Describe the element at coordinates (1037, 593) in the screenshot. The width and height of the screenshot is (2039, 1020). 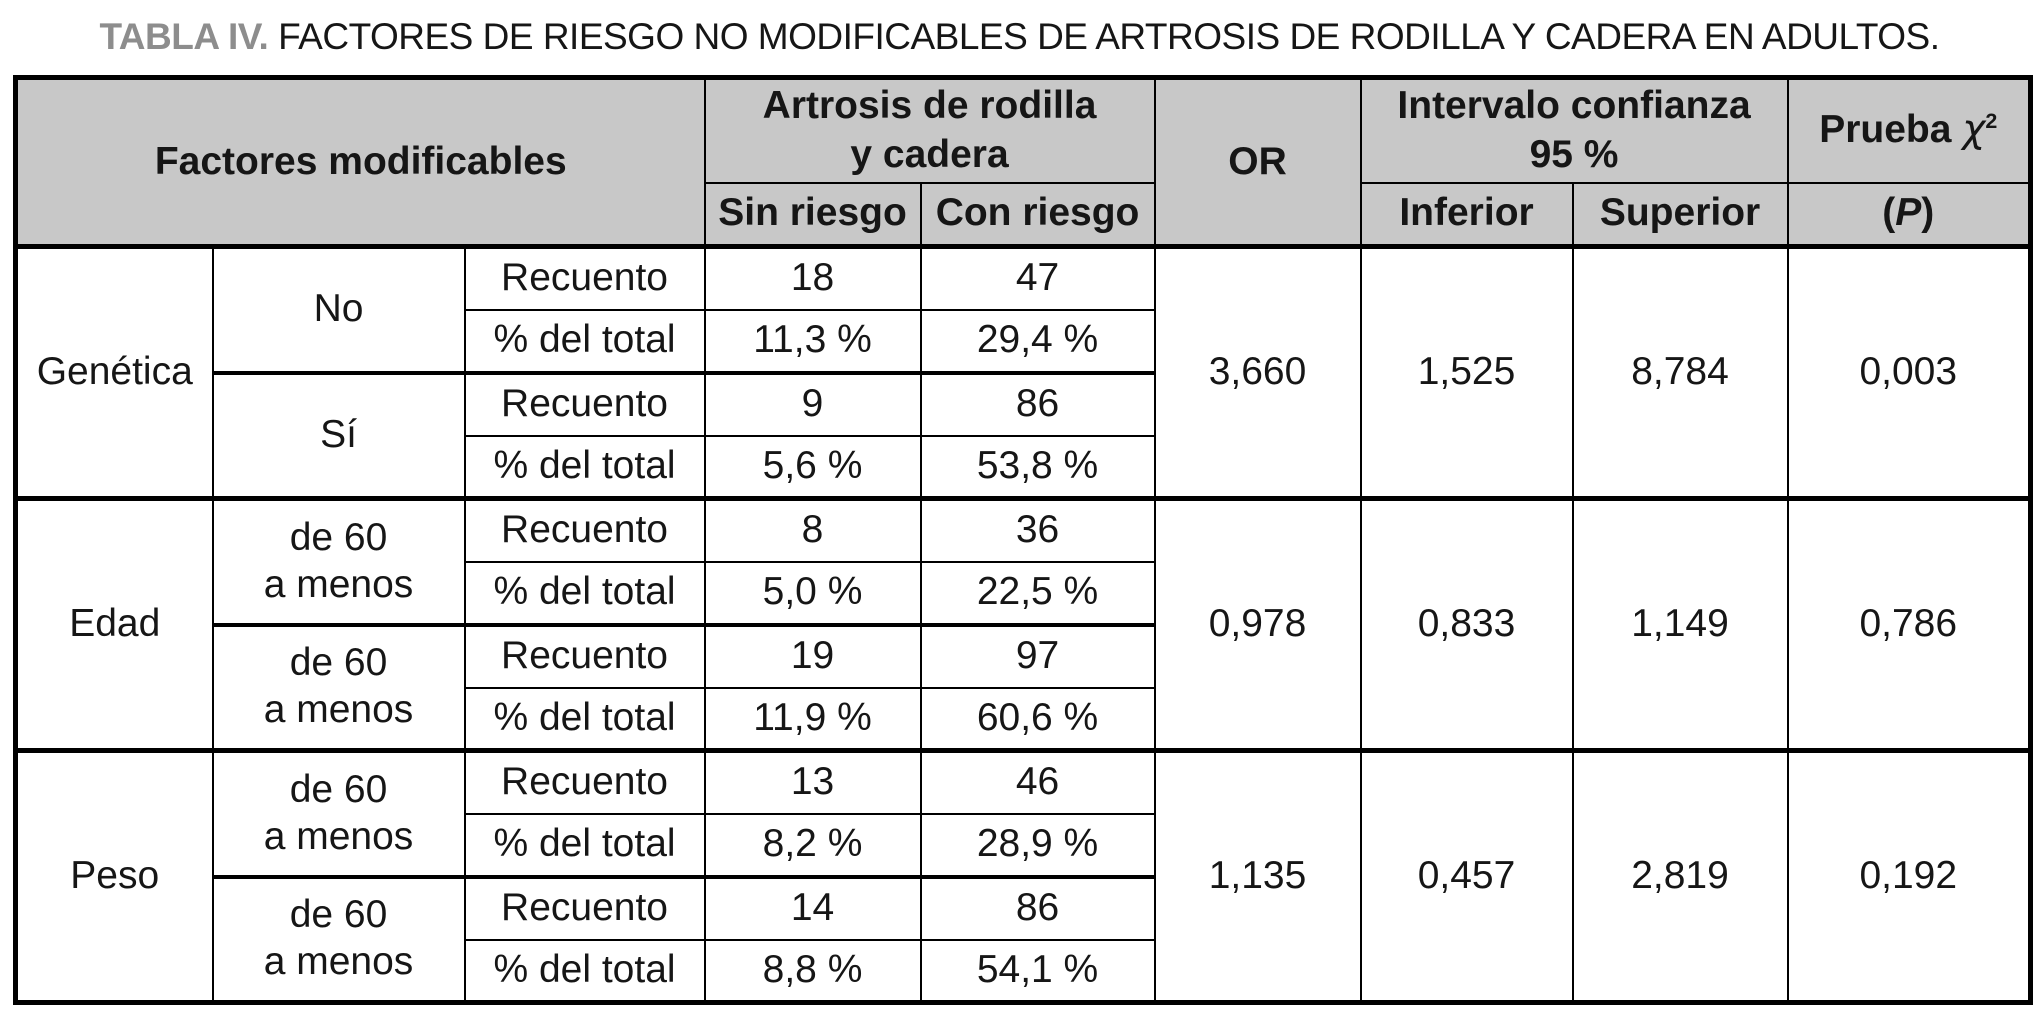
I see `cell-con-pct: 22,5 %` at that location.